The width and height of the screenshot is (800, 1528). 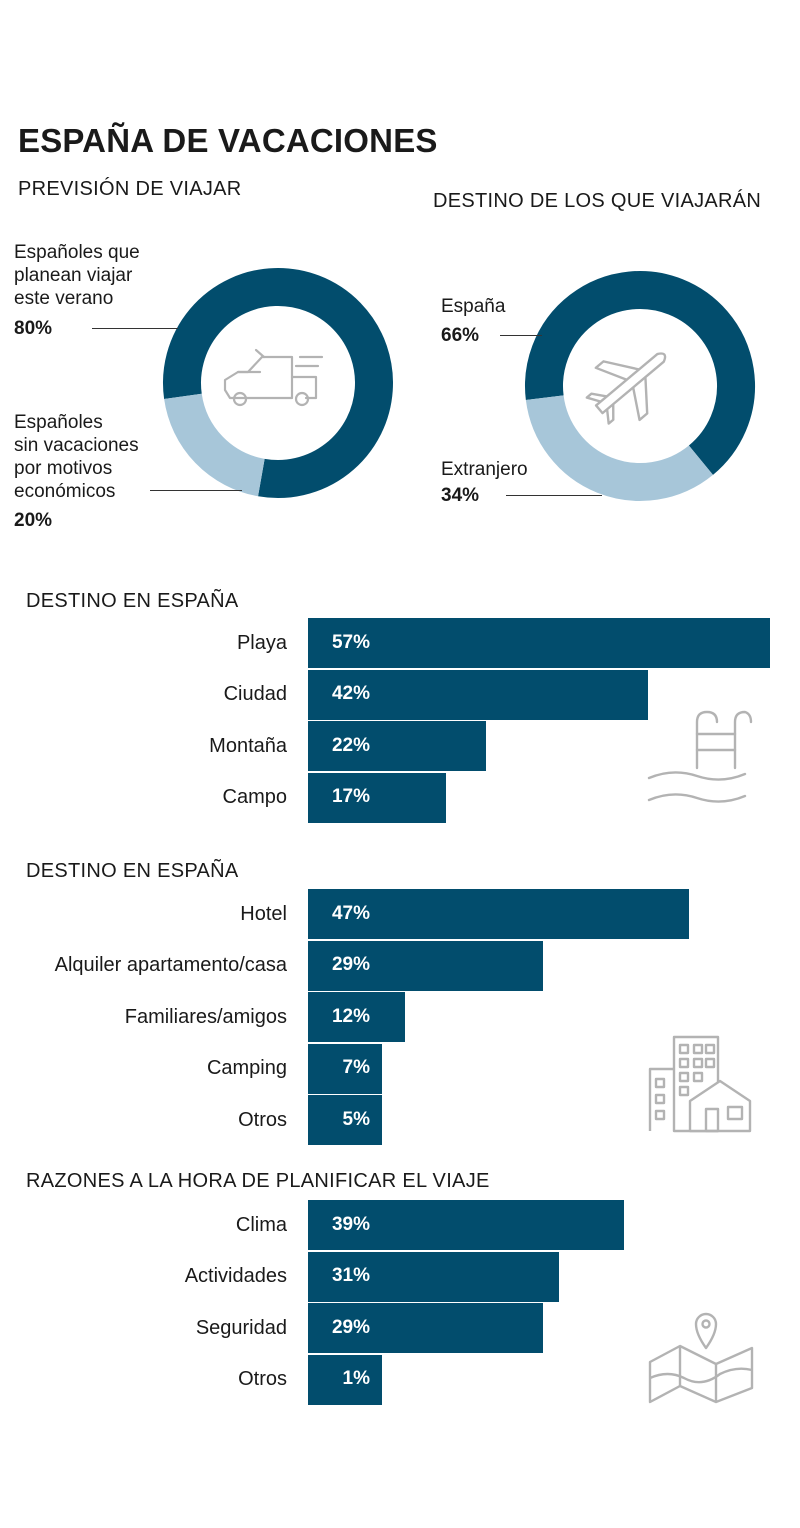 What do you see at coordinates (350, 642) in the screenshot?
I see `bar-value-label: 57%` at bounding box center [350, 642].